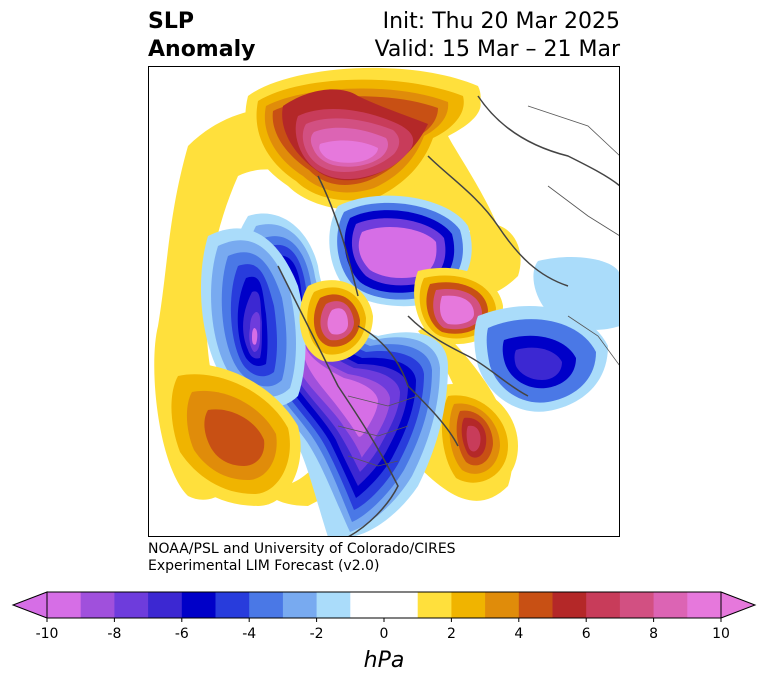  I want to click on colorbar-extend-min, so click(29, 605).